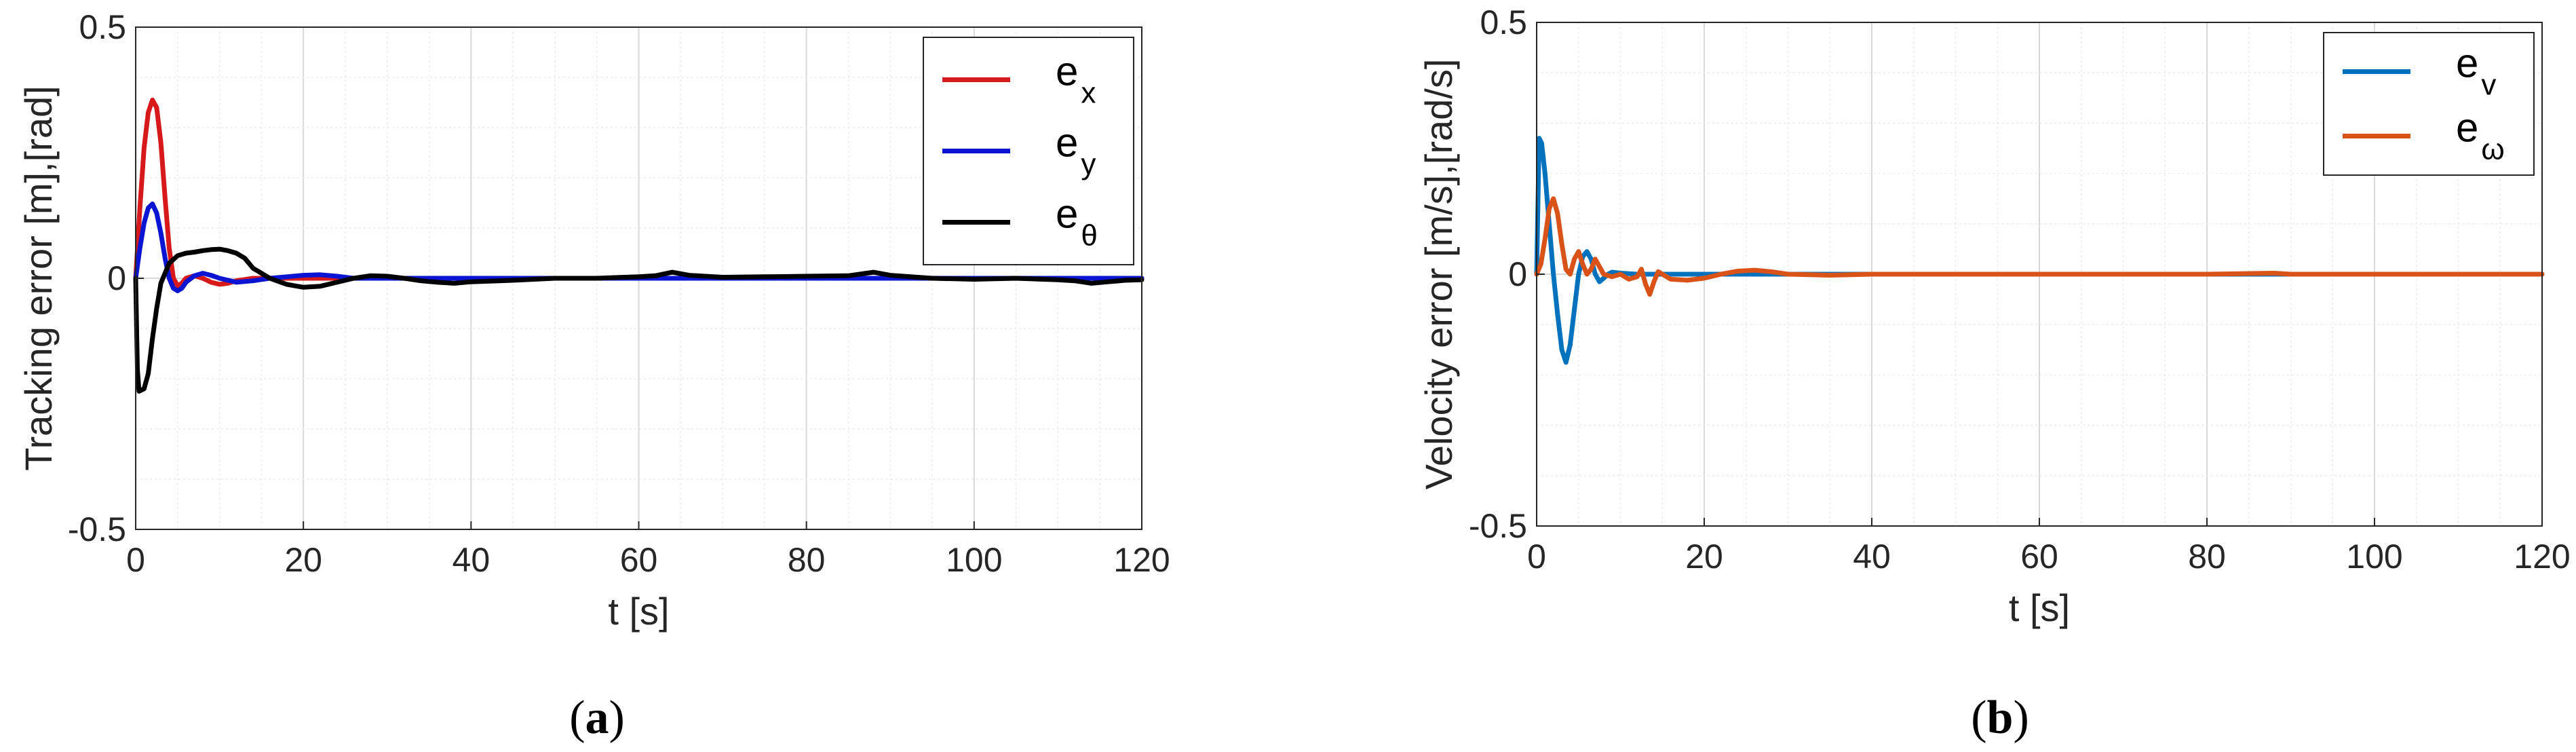 The width and height of the screenshot is (2576, 752). What do you see at coordinates (1438, 274) in the screenshot?
I see `y-axis-label-b: Velocity error [m/s],[rad/s]` at bounding box center [1438, 274].